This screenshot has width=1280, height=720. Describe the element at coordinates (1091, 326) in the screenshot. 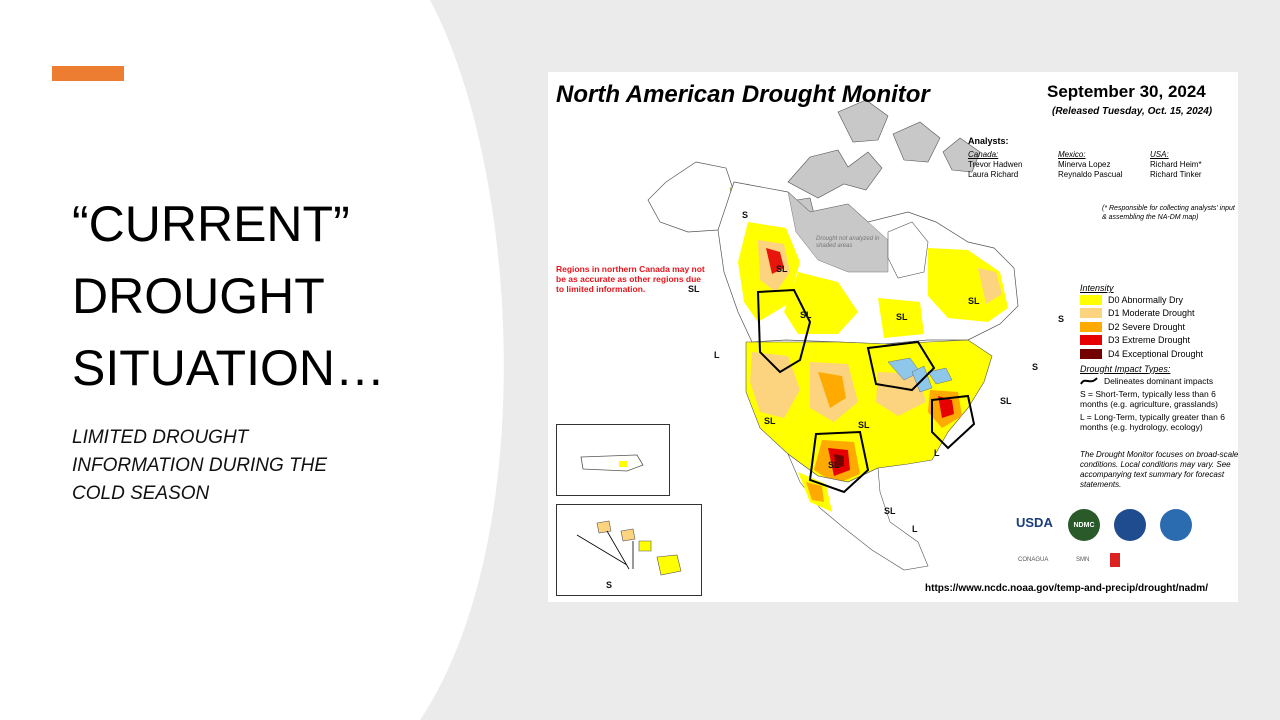

I see `legend-swatch-d2` at that location.